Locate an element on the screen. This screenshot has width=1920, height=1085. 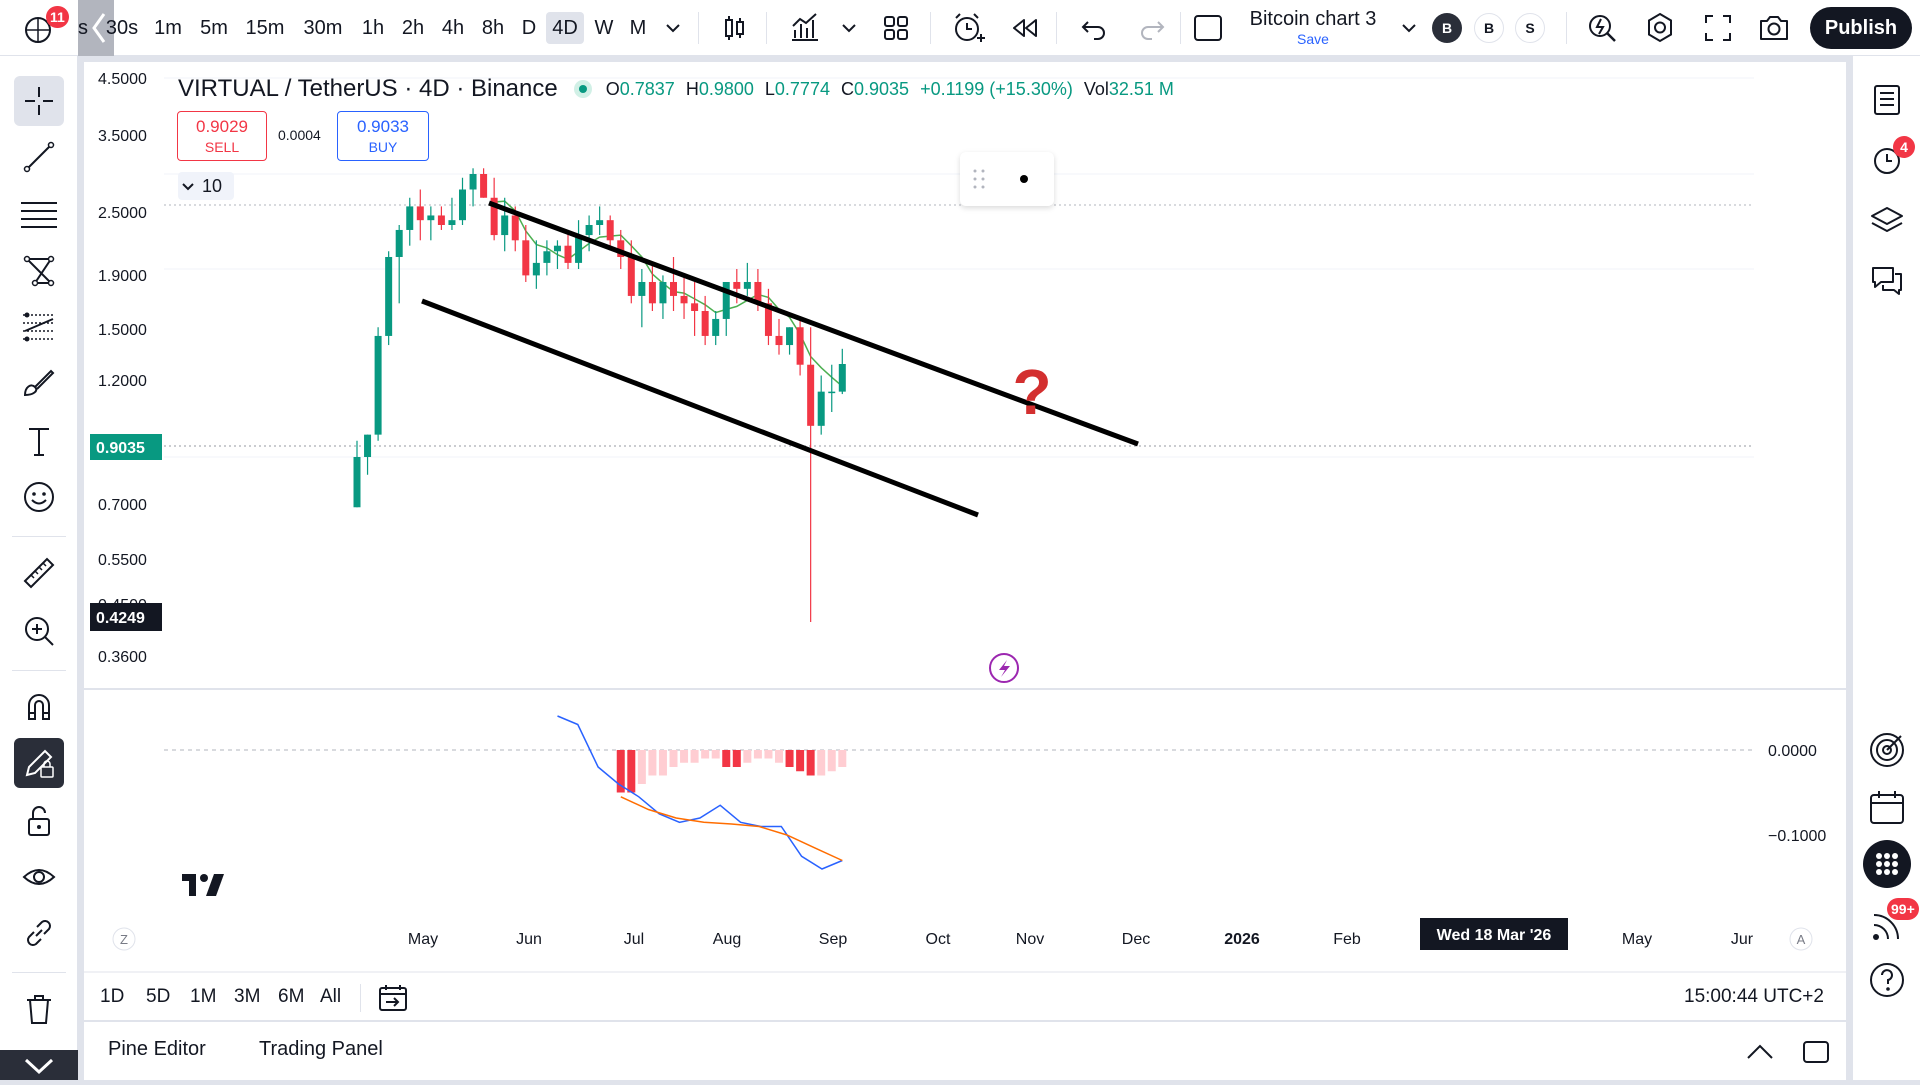
market-status-dot is located at coordinates (582, 89).